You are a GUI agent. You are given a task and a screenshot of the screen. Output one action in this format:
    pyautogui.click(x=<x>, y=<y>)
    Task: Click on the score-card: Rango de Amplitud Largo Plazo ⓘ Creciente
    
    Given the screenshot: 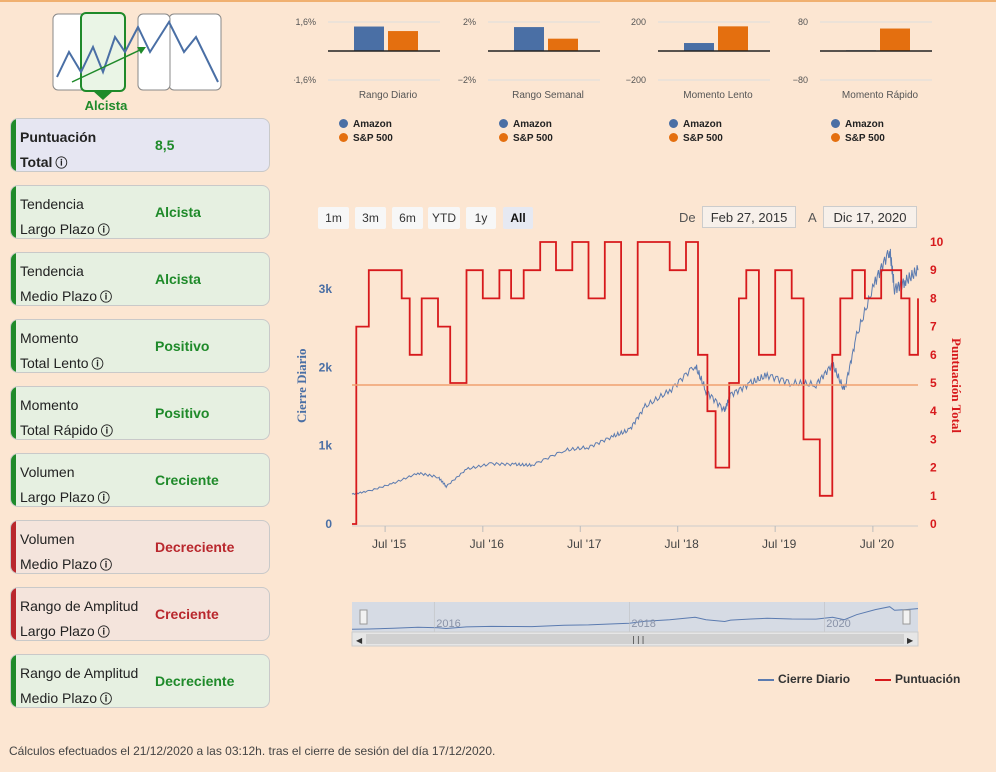 What is the action you would take?
    pyautogui.click(x=140, y=614)
    